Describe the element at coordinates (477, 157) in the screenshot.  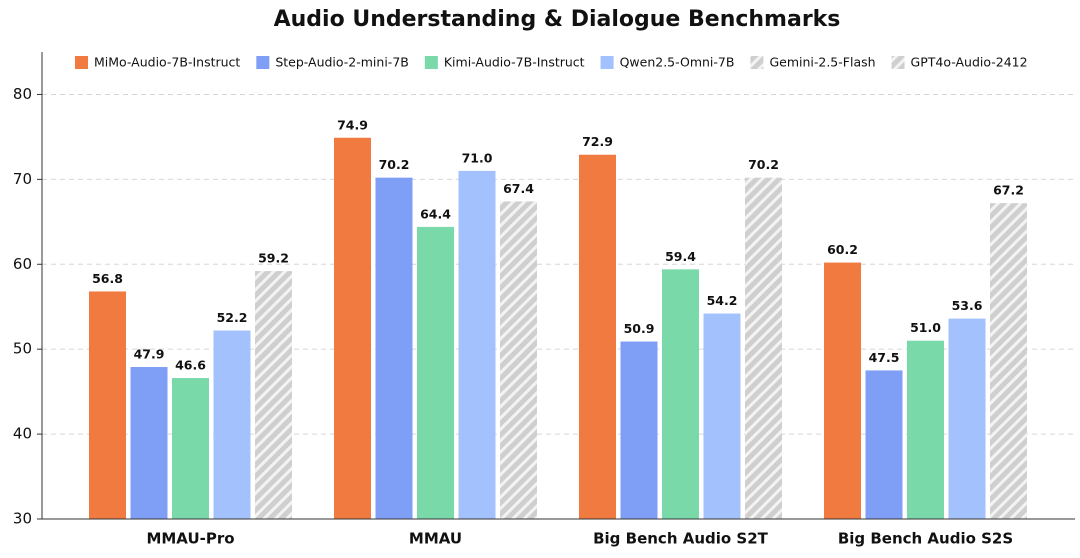
I see `value-label: 71.0` at that location.